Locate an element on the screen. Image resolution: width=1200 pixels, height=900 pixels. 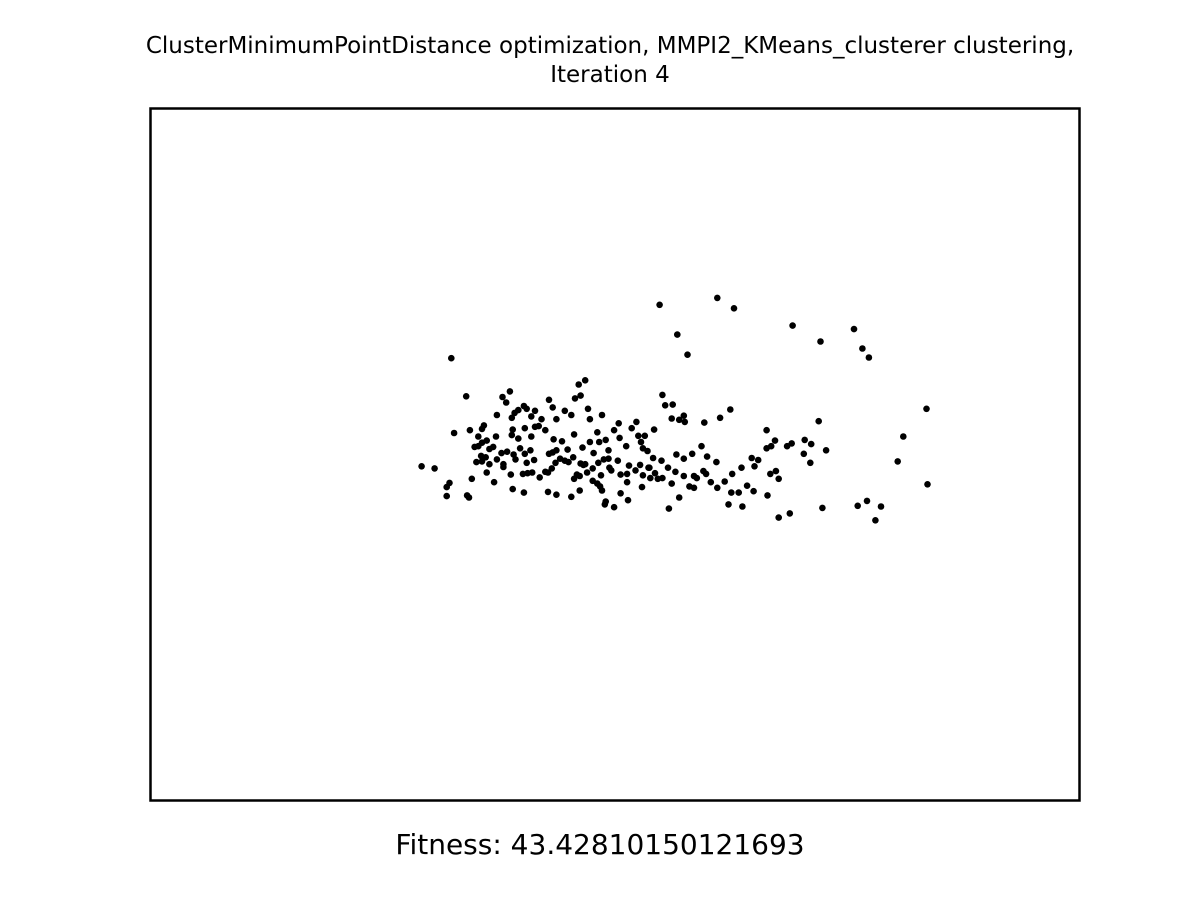
chart-title-line-2: Iteration 4 is located at coordinates (610, 75).